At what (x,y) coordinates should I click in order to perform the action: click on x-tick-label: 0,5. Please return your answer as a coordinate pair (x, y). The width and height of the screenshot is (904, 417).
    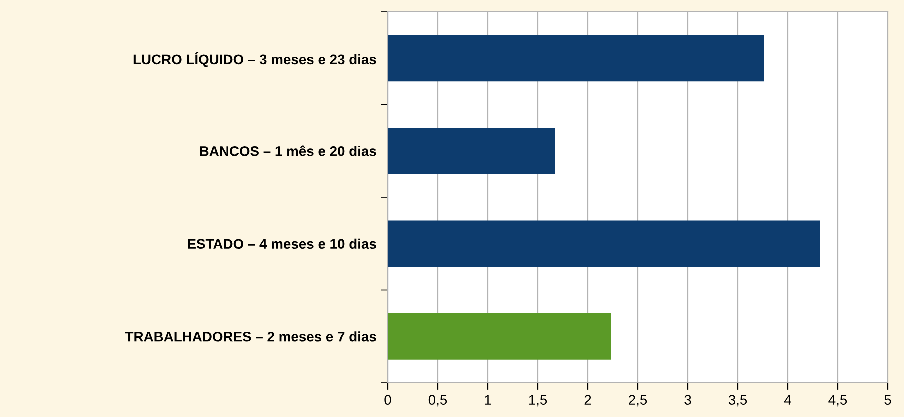
    Looking at the image, I should click on (438, 401).